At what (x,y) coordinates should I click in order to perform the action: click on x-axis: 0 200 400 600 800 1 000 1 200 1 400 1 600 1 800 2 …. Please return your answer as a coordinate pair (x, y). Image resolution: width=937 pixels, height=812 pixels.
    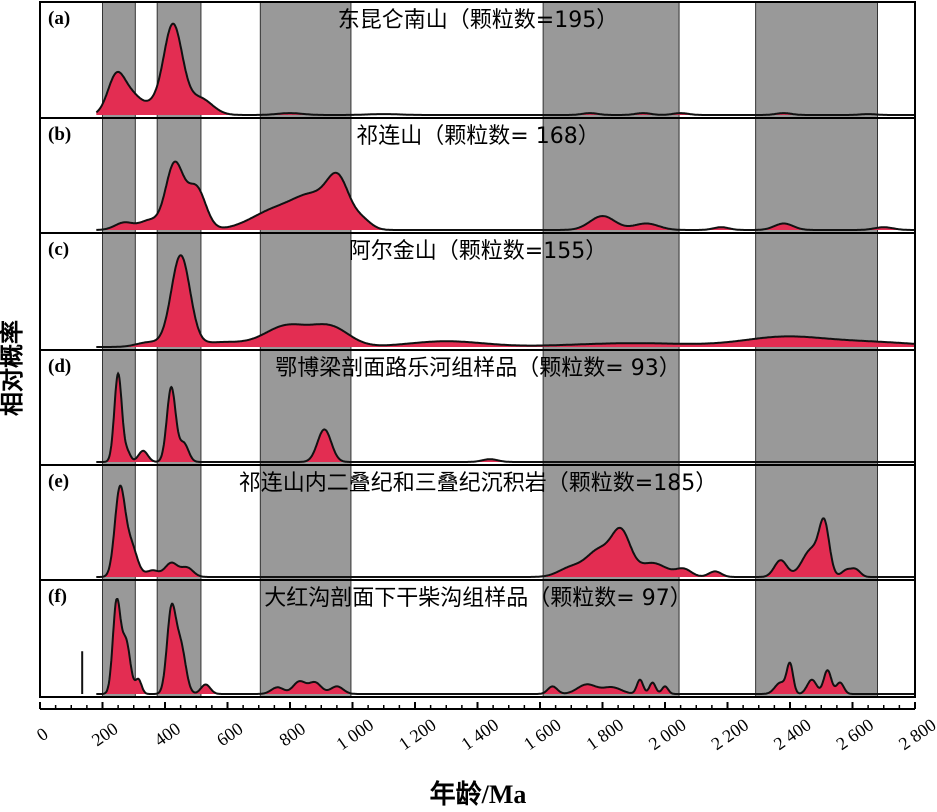
    Looking at the image, I should click on (485, 728).